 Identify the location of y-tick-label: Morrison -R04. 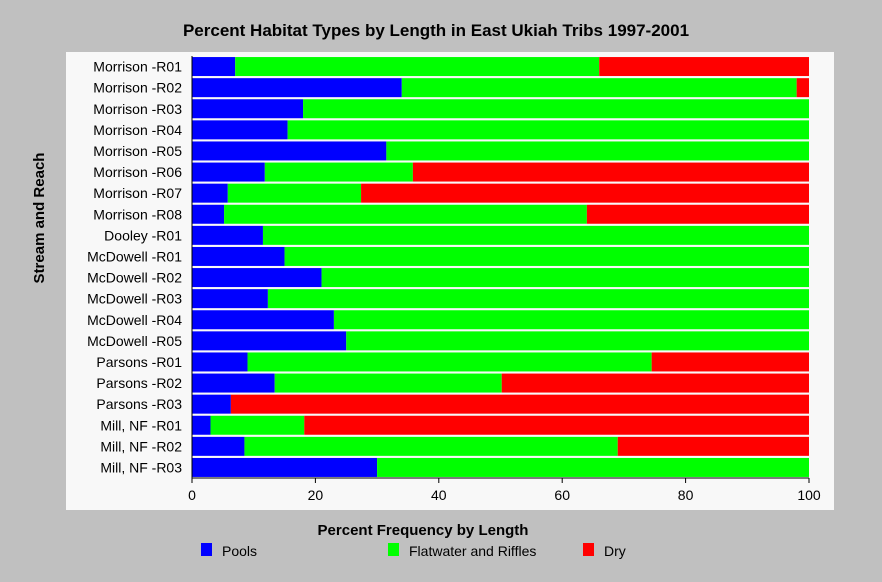
(137, 130).